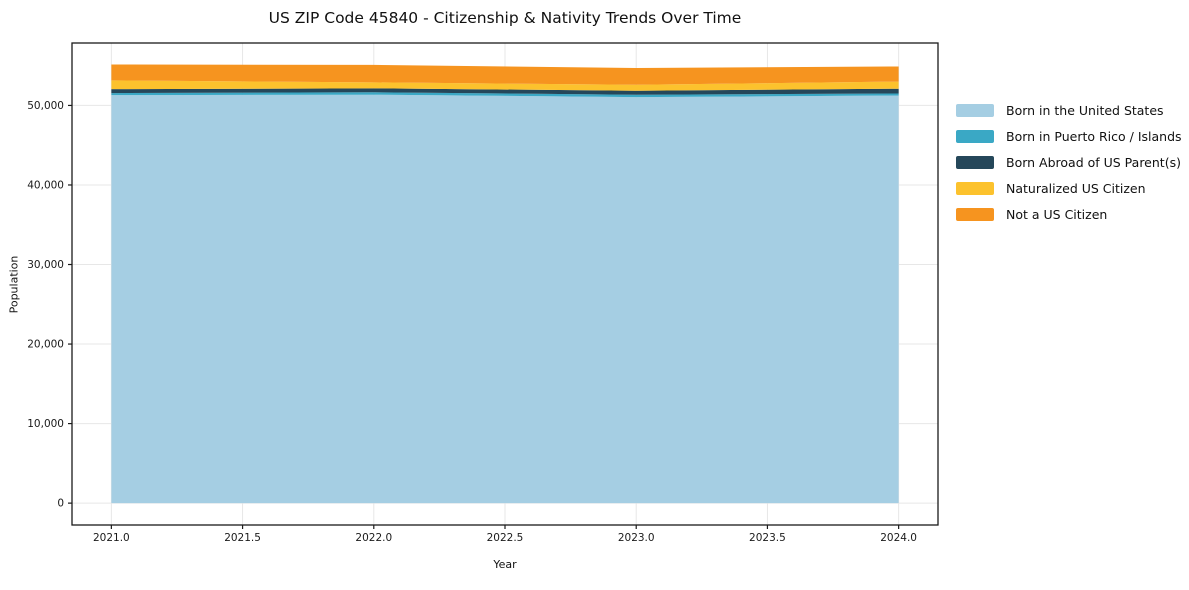 The height and width of the screenshot is (590, 1189). I want to click on y-axis-label: Population, so click(14, 284).